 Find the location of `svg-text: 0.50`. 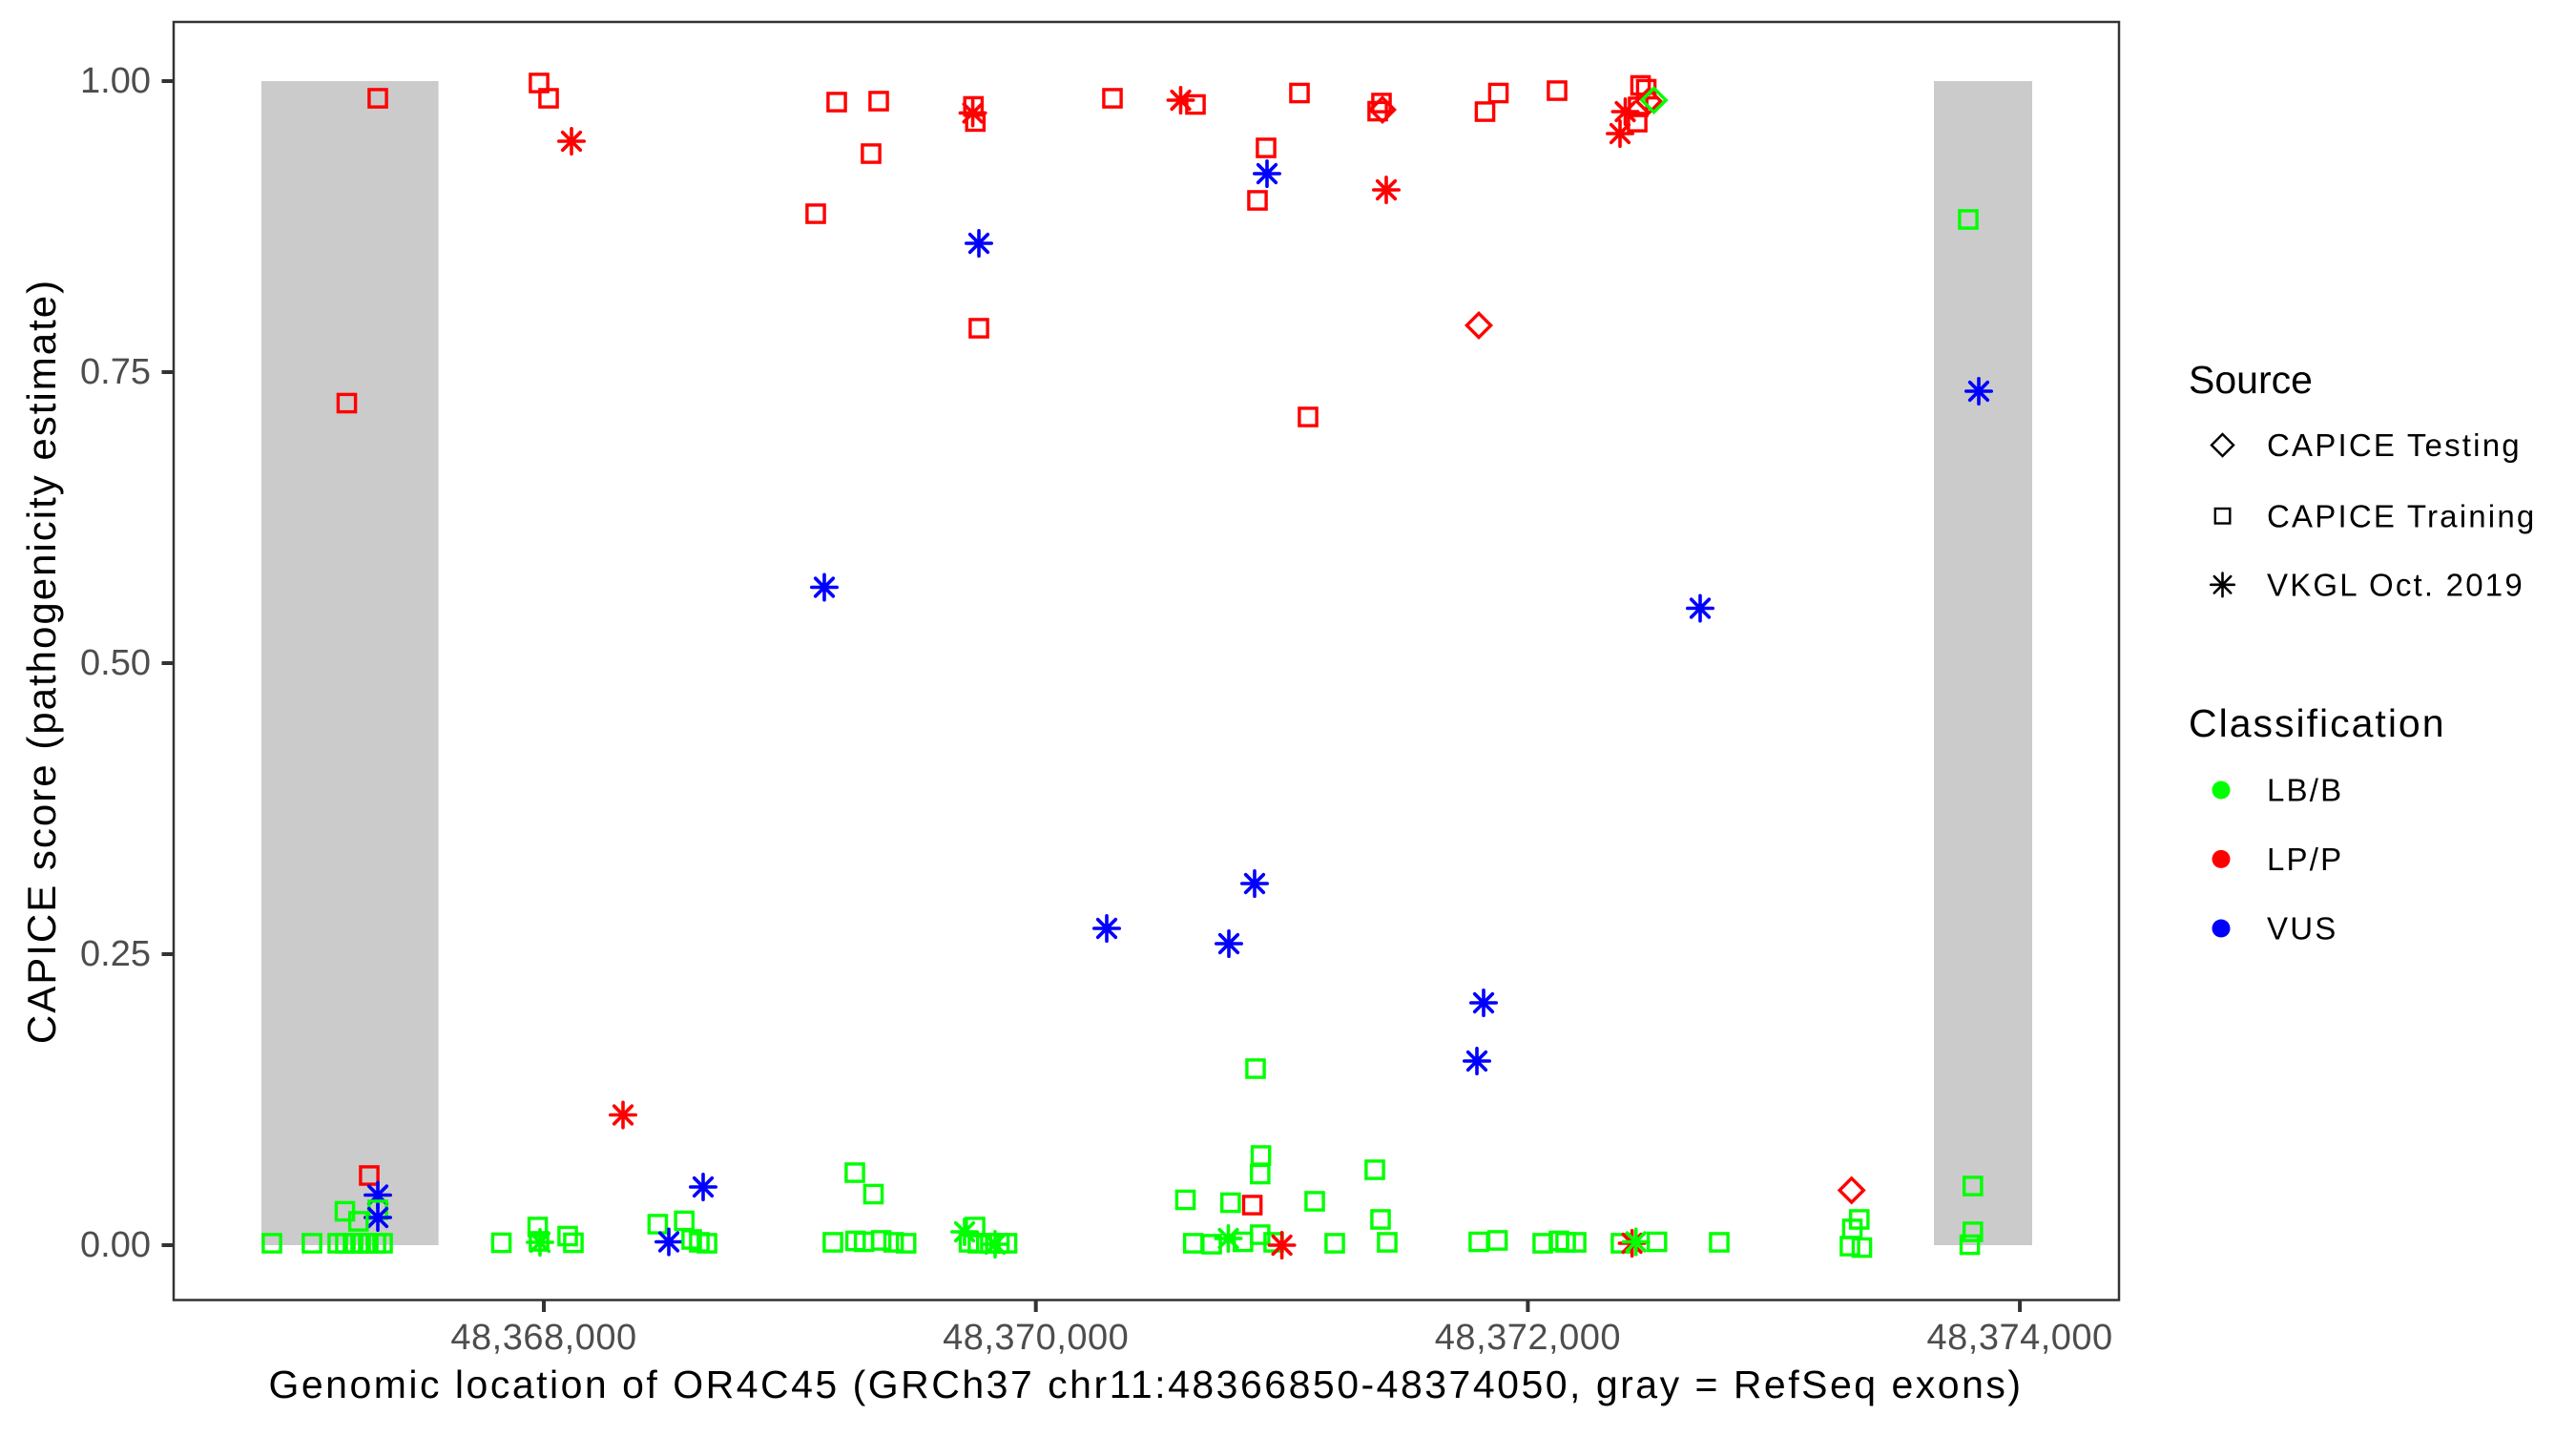

svg-text: 0.50 is located at coordinates (115, 663).